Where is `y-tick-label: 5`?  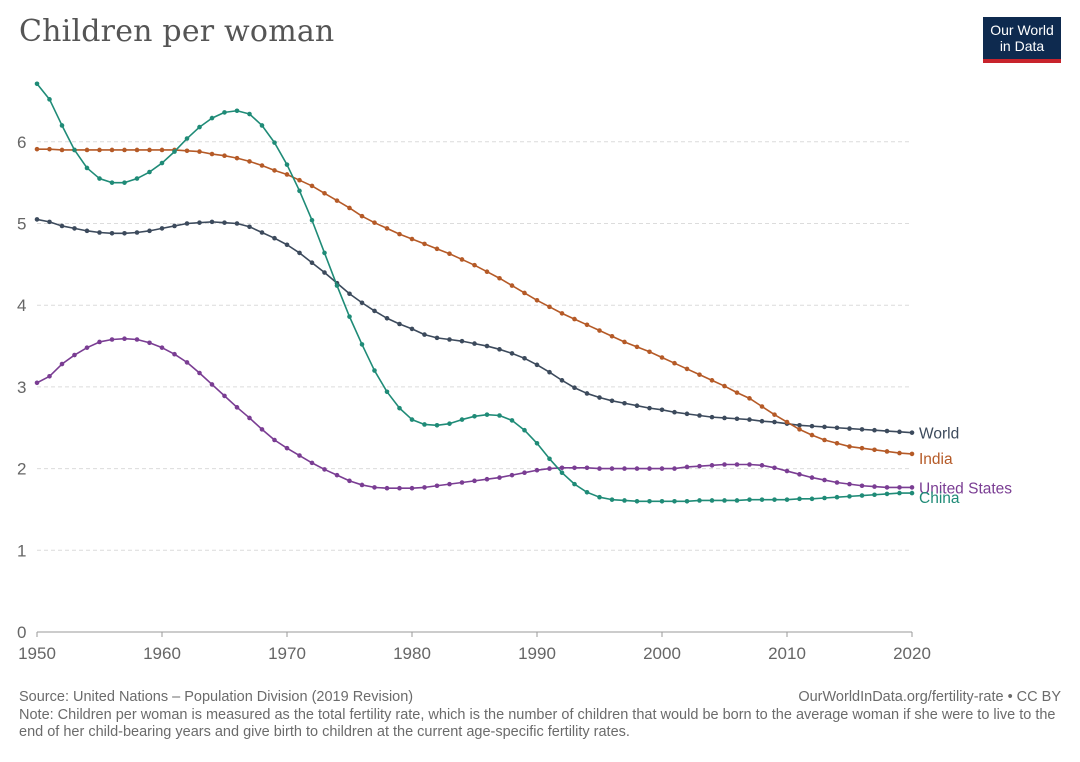
y-tick-label: 5 is located at coordinates (21, 224).